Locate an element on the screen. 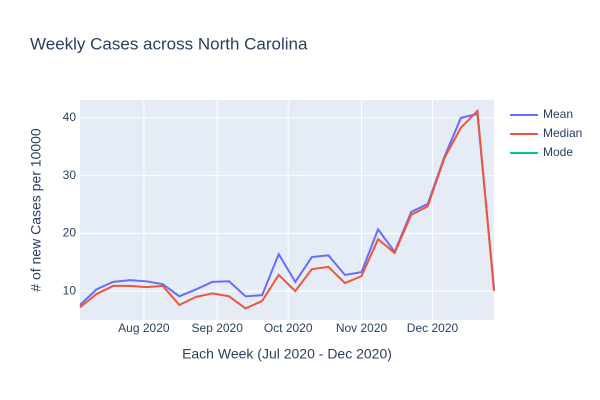  legend-label: Mode is located at coordinates (558, 152).